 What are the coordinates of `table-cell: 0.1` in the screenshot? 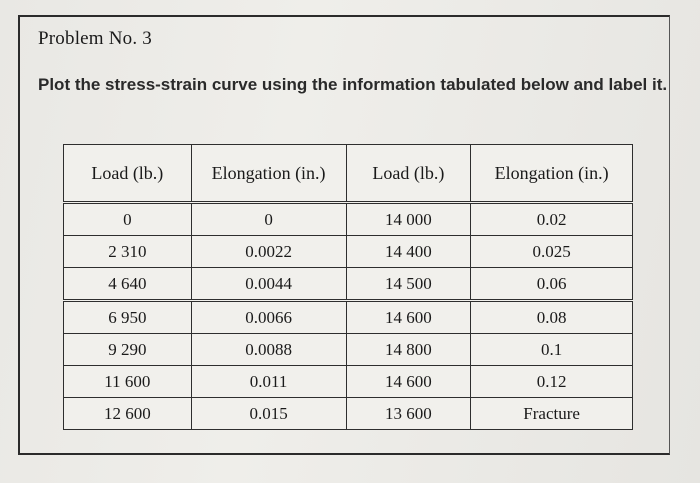 It's located at (551, 349).